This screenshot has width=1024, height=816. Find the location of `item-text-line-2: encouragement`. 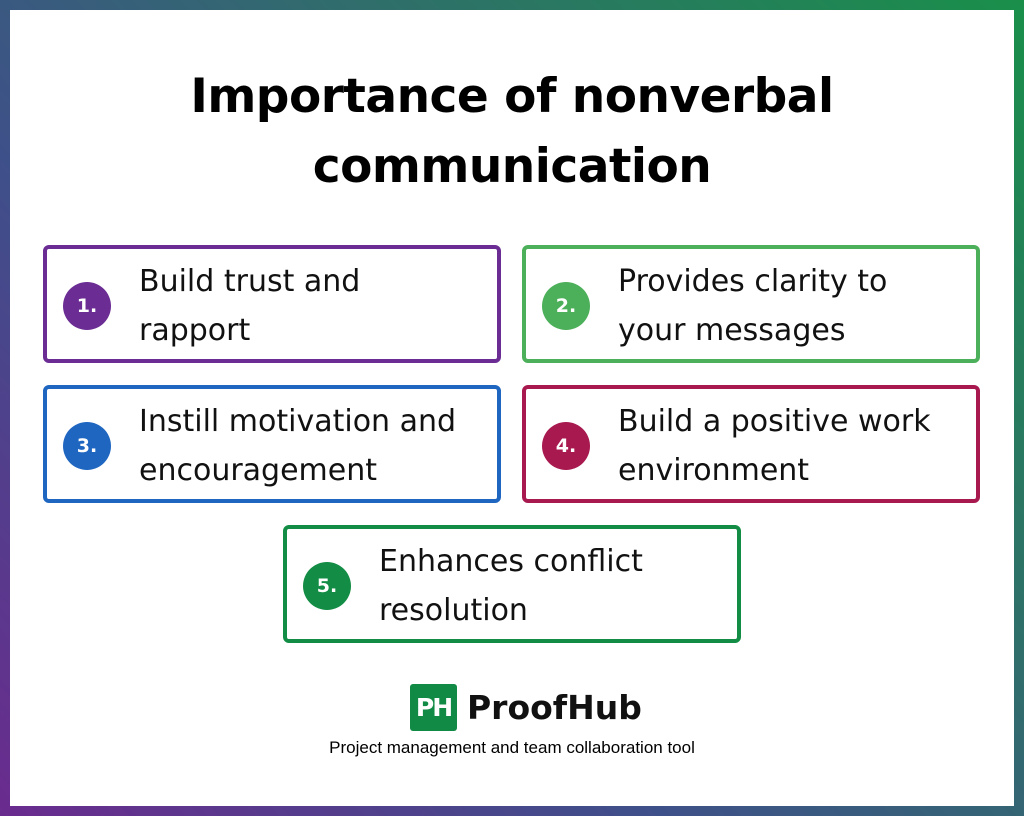

item-text-line-2: encouragement is located at coordinates (258, 470).